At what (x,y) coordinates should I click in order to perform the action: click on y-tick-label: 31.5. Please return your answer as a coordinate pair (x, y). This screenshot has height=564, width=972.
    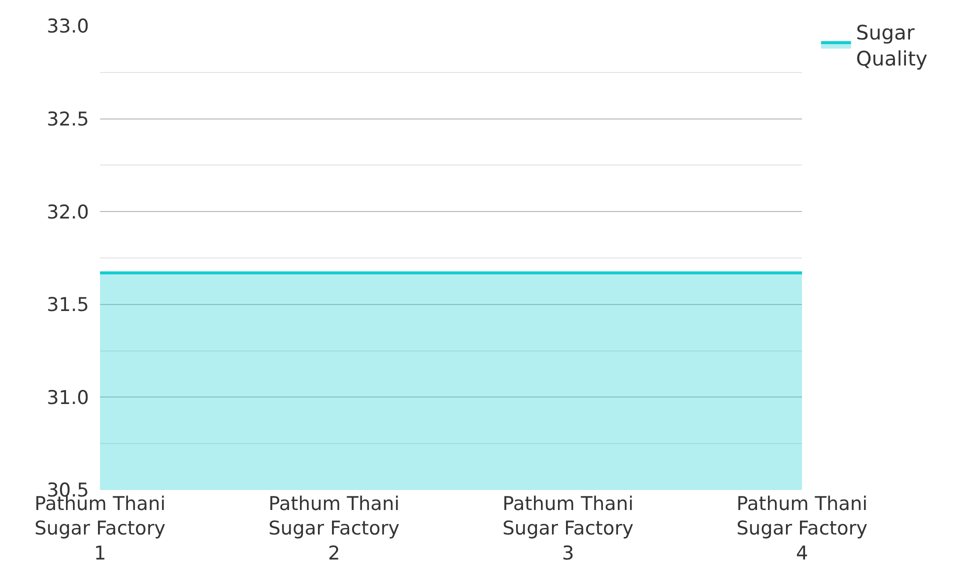
    Looking at the image, I should click on (67, 305).